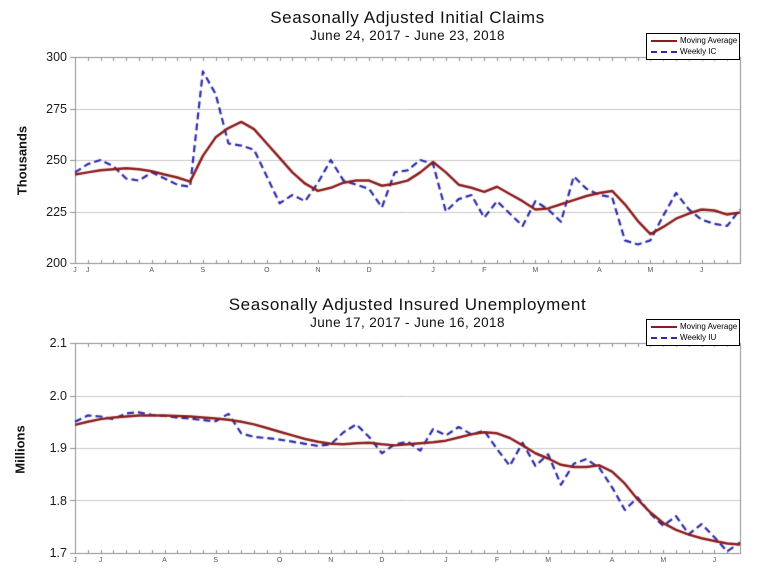 The height and width of the screenshot is (584, 773). Describe the element at coordinates (58, 553) in the screenshot. I see `y-tick-label: 1.7` at that location.